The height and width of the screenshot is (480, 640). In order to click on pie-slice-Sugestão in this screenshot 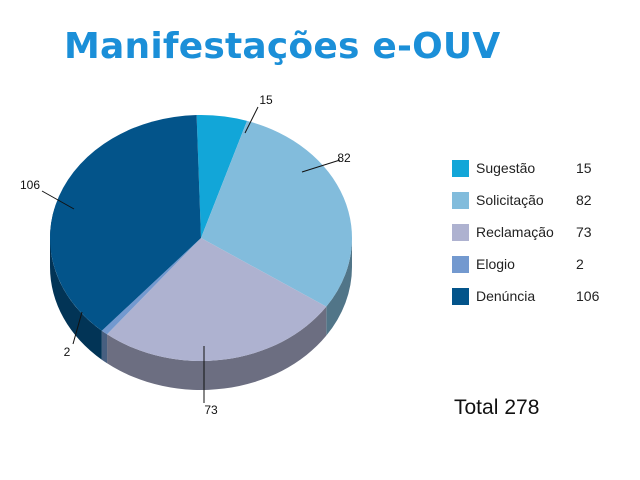, I will do `click(222, 176)`.